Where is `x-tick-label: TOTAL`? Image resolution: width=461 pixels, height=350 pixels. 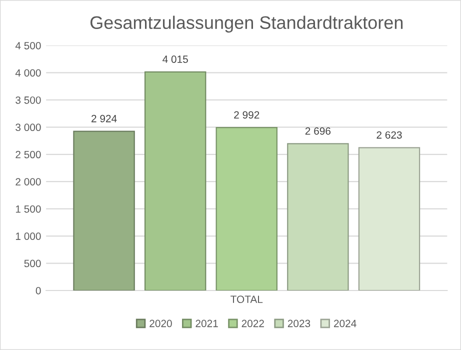
x-tick-label: TOTAL is located at coordinates (246, 300).